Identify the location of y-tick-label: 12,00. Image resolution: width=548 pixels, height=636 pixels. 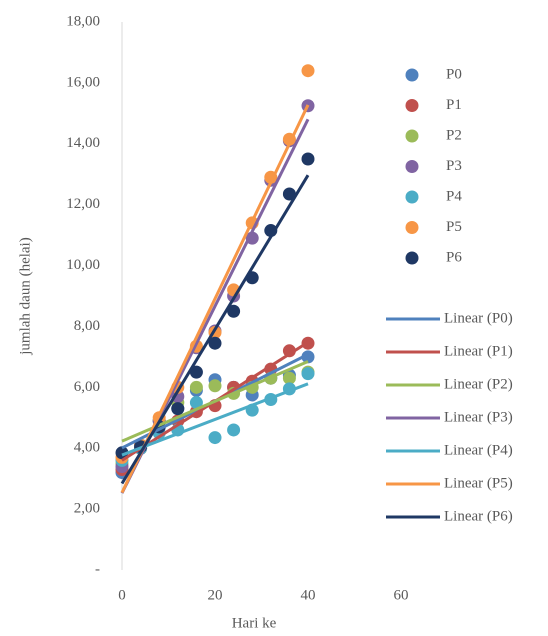
(83, 204).